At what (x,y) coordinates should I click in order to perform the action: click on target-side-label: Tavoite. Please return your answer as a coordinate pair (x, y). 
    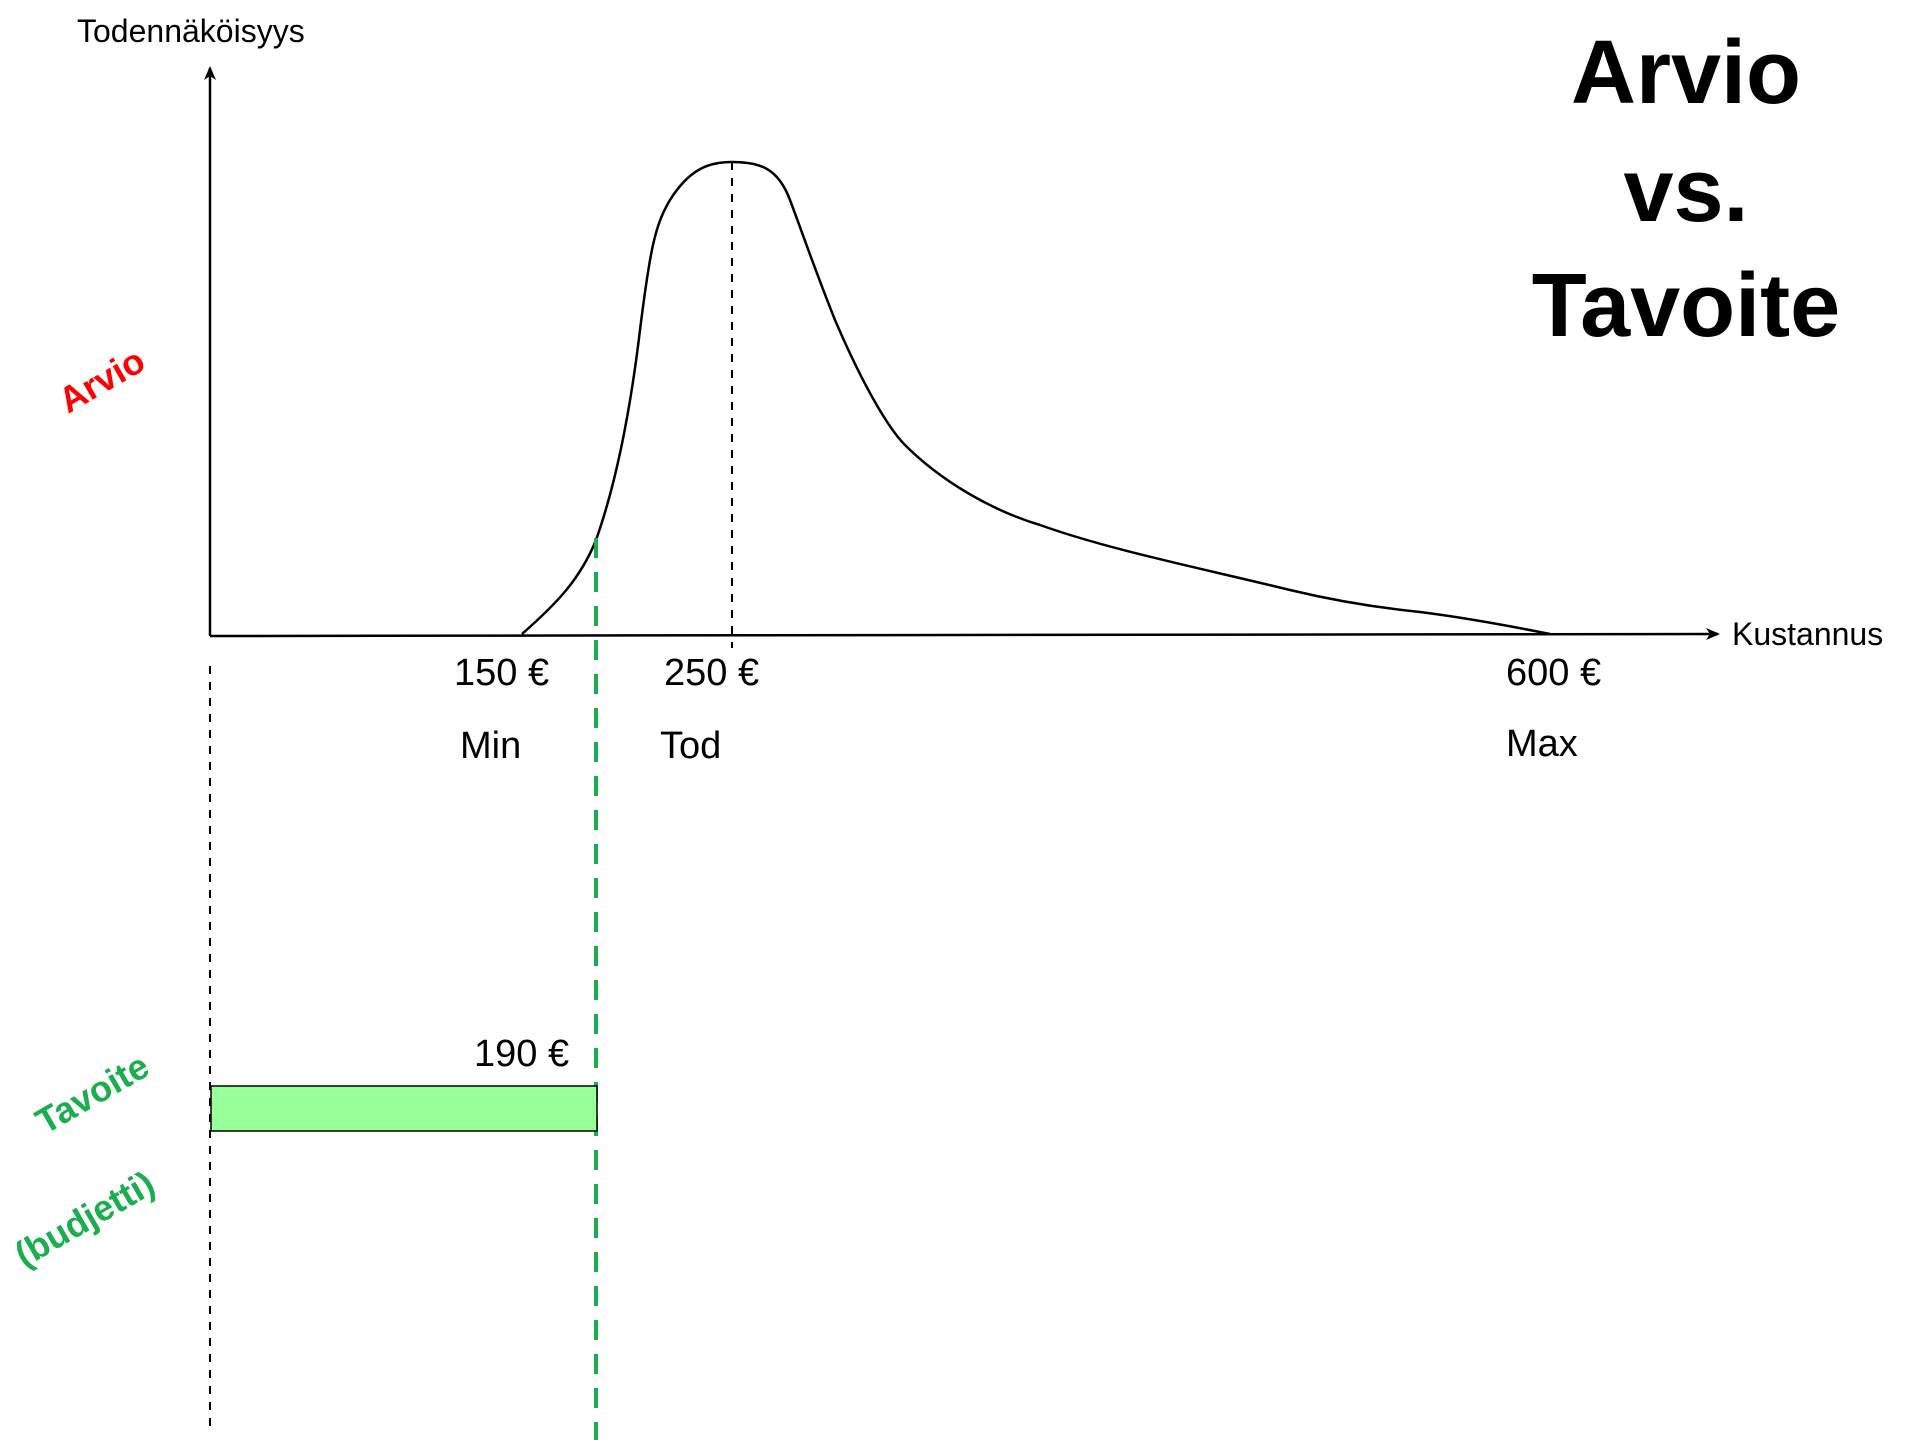
    Looking at the image, I should click on (92, 1093).